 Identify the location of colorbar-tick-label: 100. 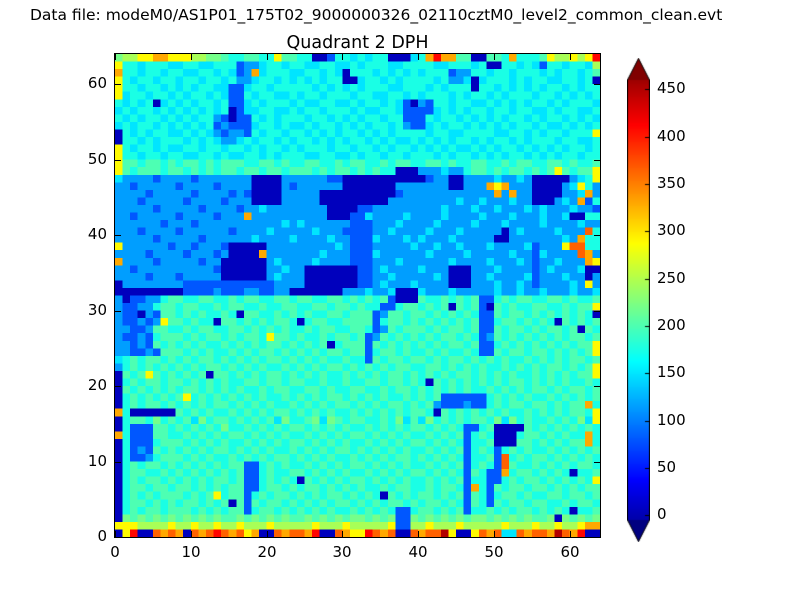
(671, 419).